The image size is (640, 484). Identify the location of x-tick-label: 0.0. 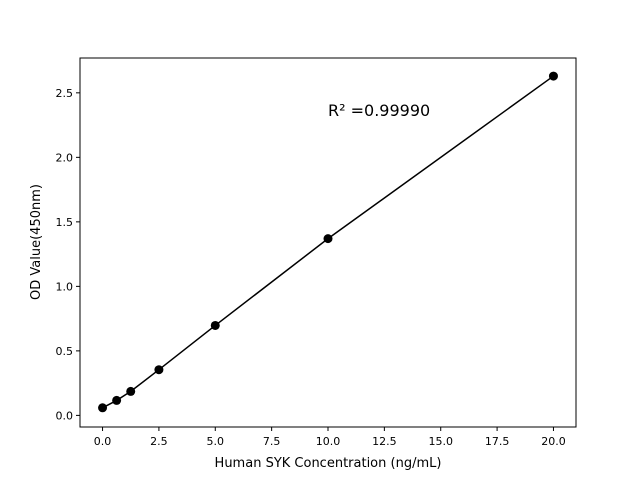
(103, 441).